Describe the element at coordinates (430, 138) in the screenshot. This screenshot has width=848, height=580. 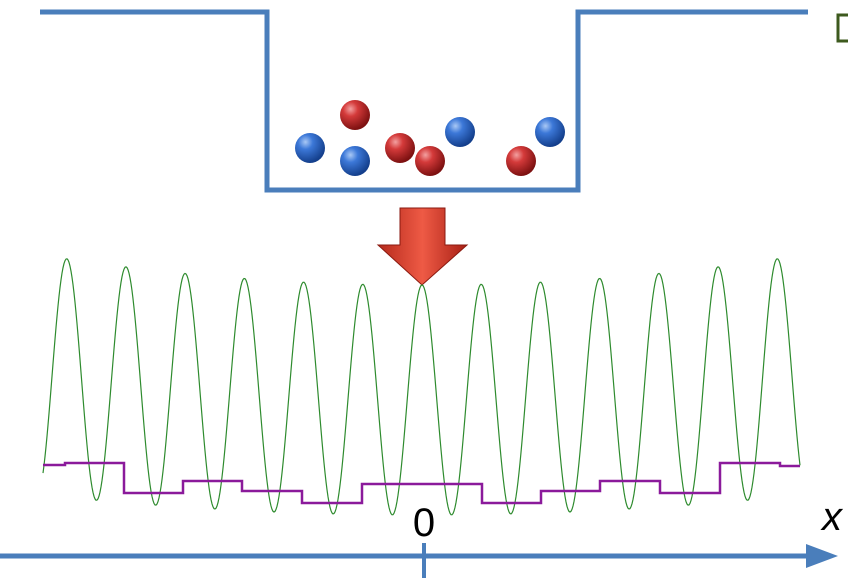
I see `particles` at that location.